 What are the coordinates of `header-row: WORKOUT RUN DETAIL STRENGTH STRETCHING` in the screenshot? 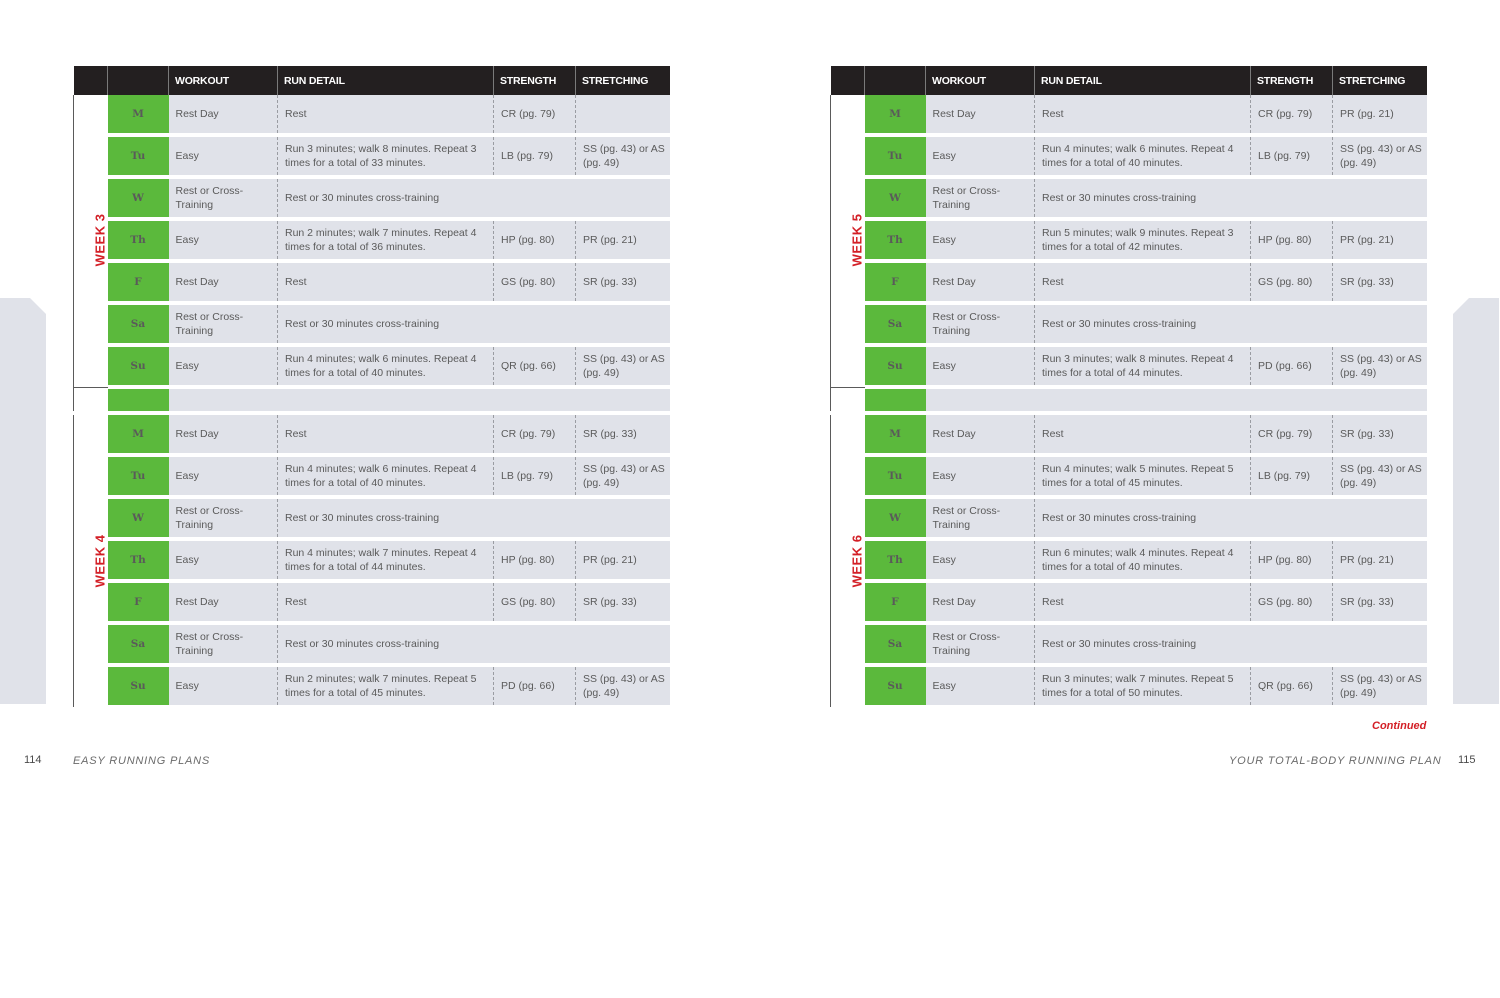 It's located at (1128, 80).